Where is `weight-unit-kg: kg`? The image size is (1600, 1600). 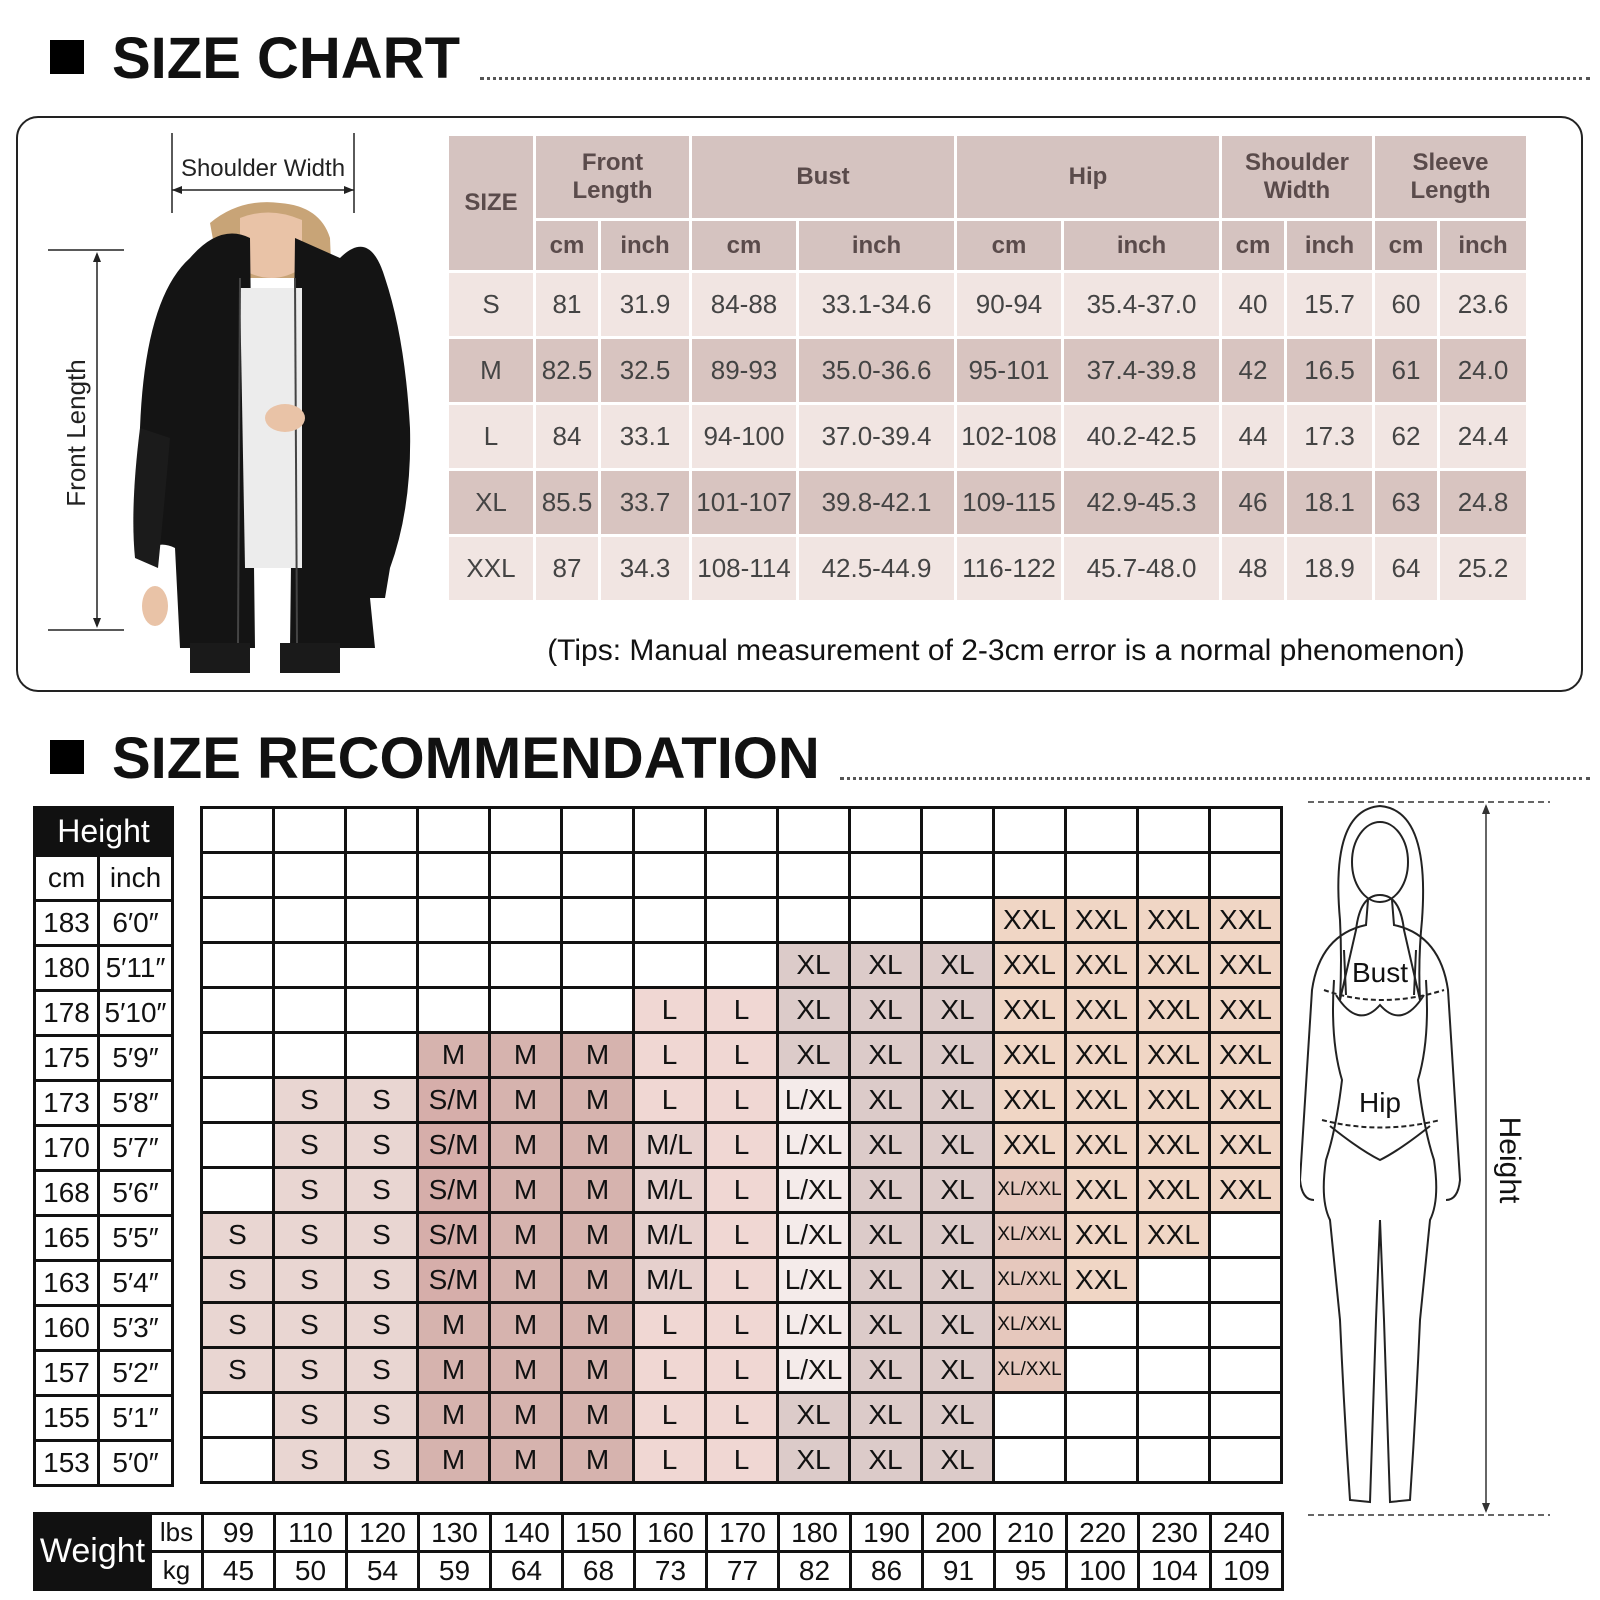 weight-unit-kg: kg is located at coordinates (176, 1570).